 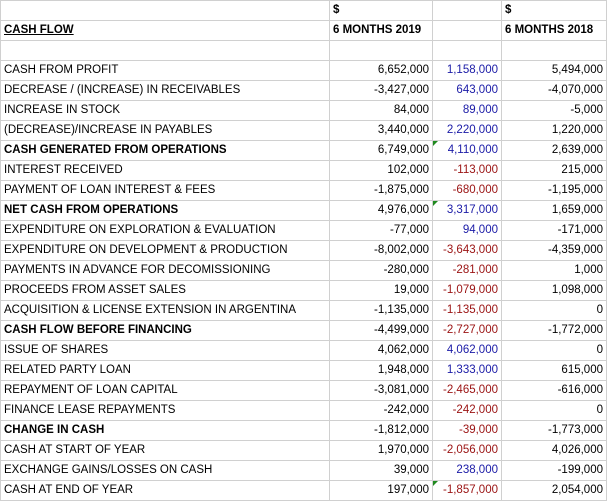 What do you see at coordinates (381, 310) in the screenshot?
I see `value-2019-cell: -1,135,000` at bounding box center [381, 310].